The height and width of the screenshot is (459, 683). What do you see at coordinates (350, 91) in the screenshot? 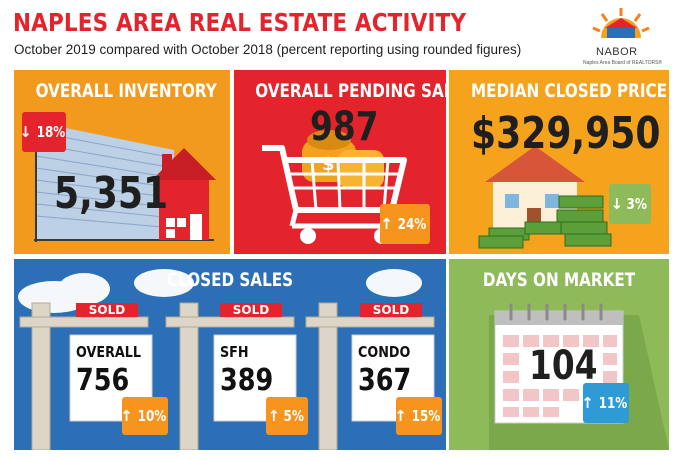
I see `pending-title: OVERALL PENDING SALES` at bounding box center [350, 91].